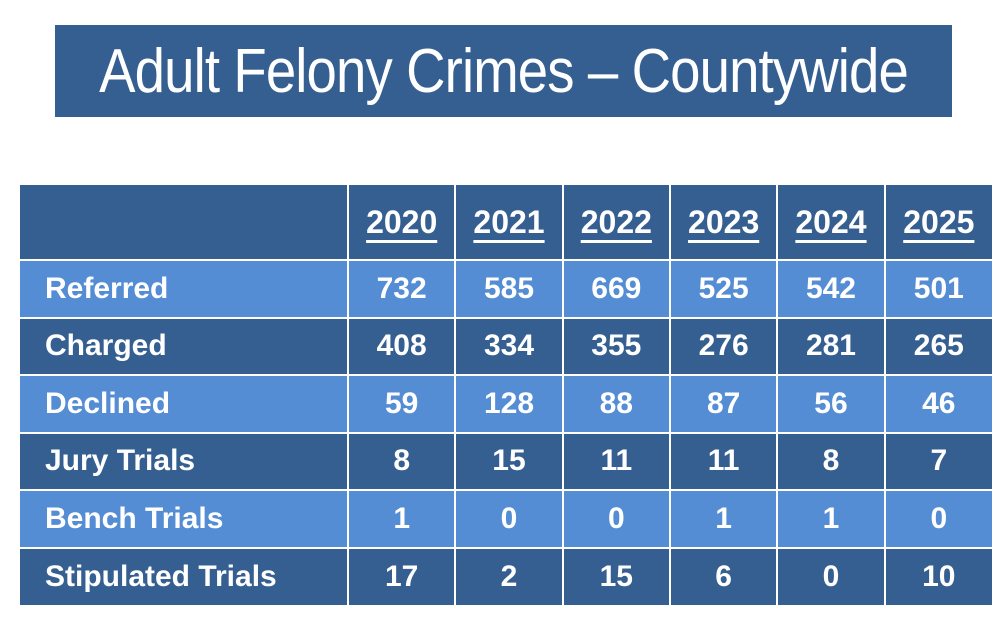 Image resolution: width=1008 pixels, height=620 pixels. Describe the element at coordinates (184, 404) in the screenshot. I see `row-label: Declined` at that location.